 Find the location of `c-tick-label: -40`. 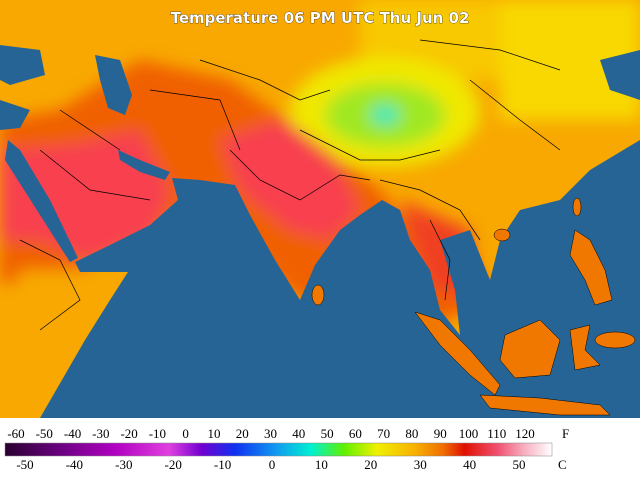

c-tick-label: -40 is located at coordinates (74, 464).